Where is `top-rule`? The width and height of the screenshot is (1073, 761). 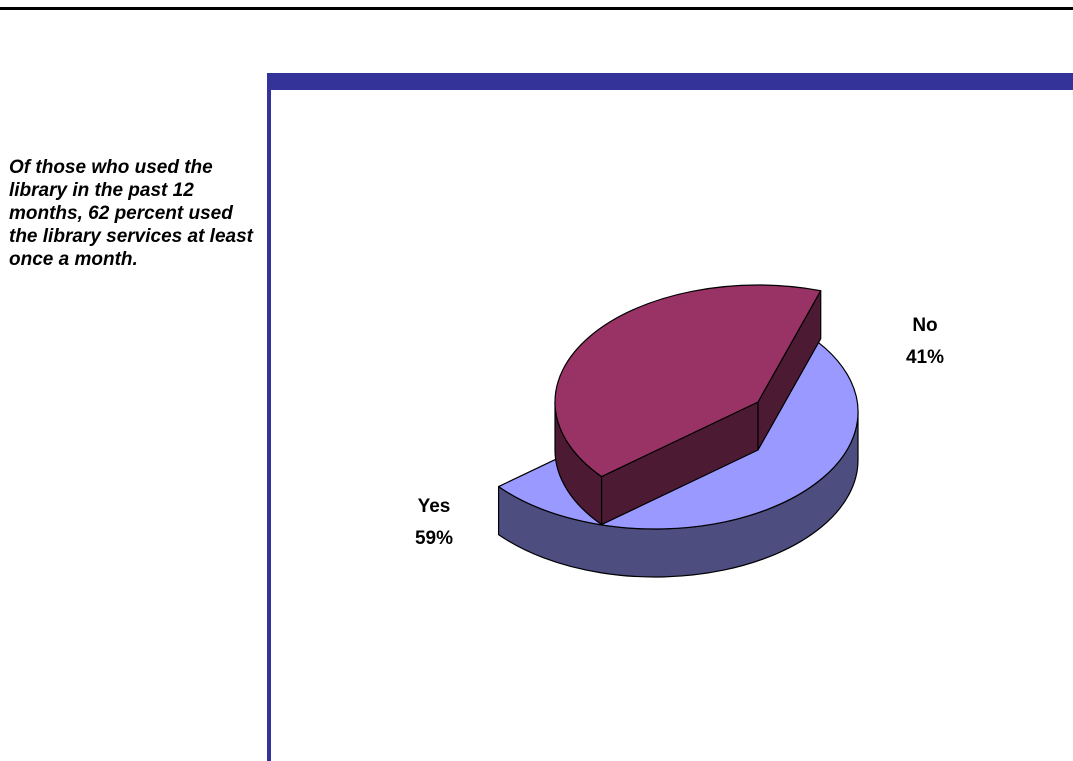
top-rule is located at coordinates (536, 8).